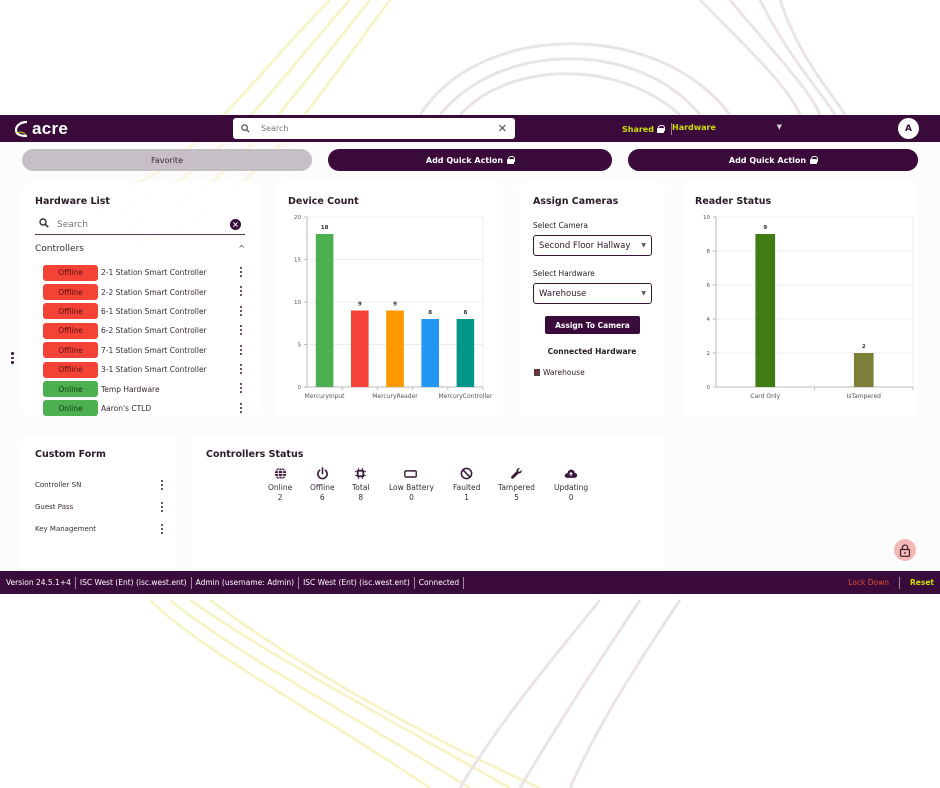  What do you see at coordinates (411, 484) in the screenshot?
I see `stat-low-battery: Low Battery 0` at bounding box center [411, 484].